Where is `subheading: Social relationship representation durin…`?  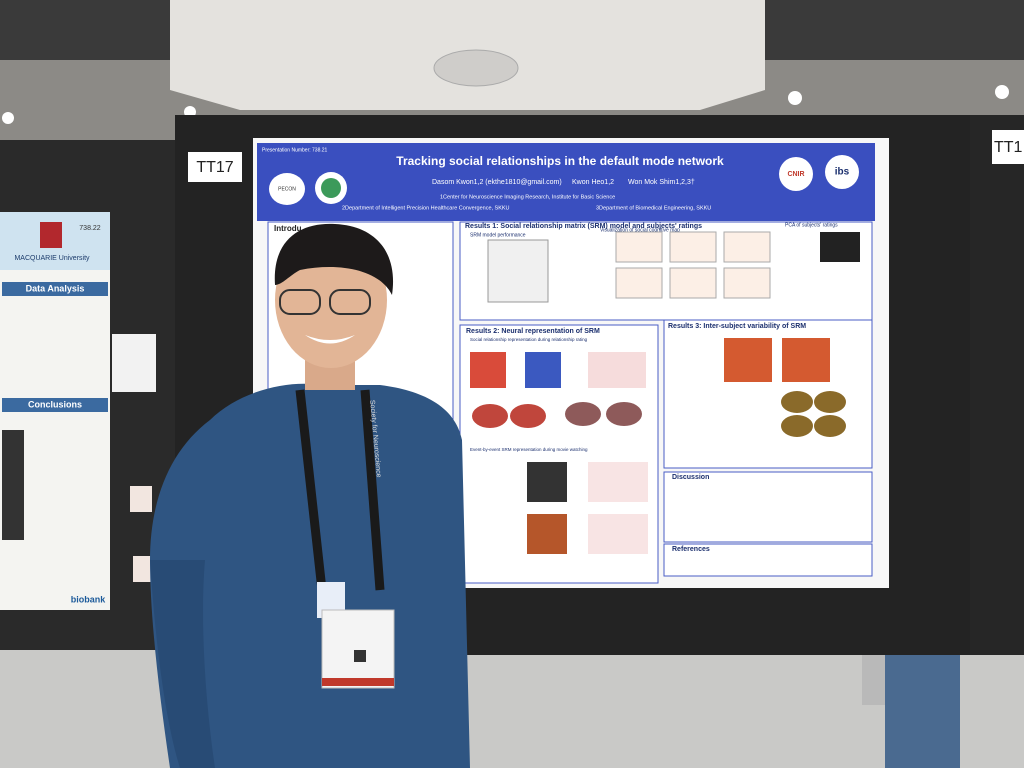
subheading: Social relationship representation durin… is located at coordinates (529, 339).